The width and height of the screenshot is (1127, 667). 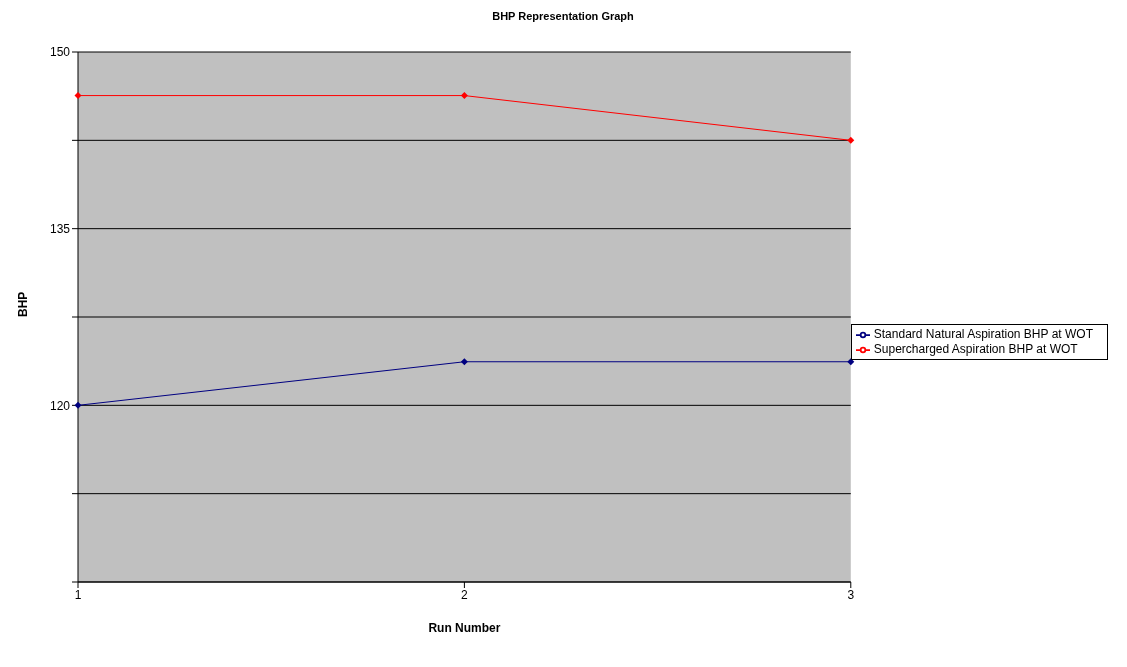 What do you see at coordinates (851, 594) in the screenshot?
I see `x-tick-label: 3` at bounding box center [851, 594].